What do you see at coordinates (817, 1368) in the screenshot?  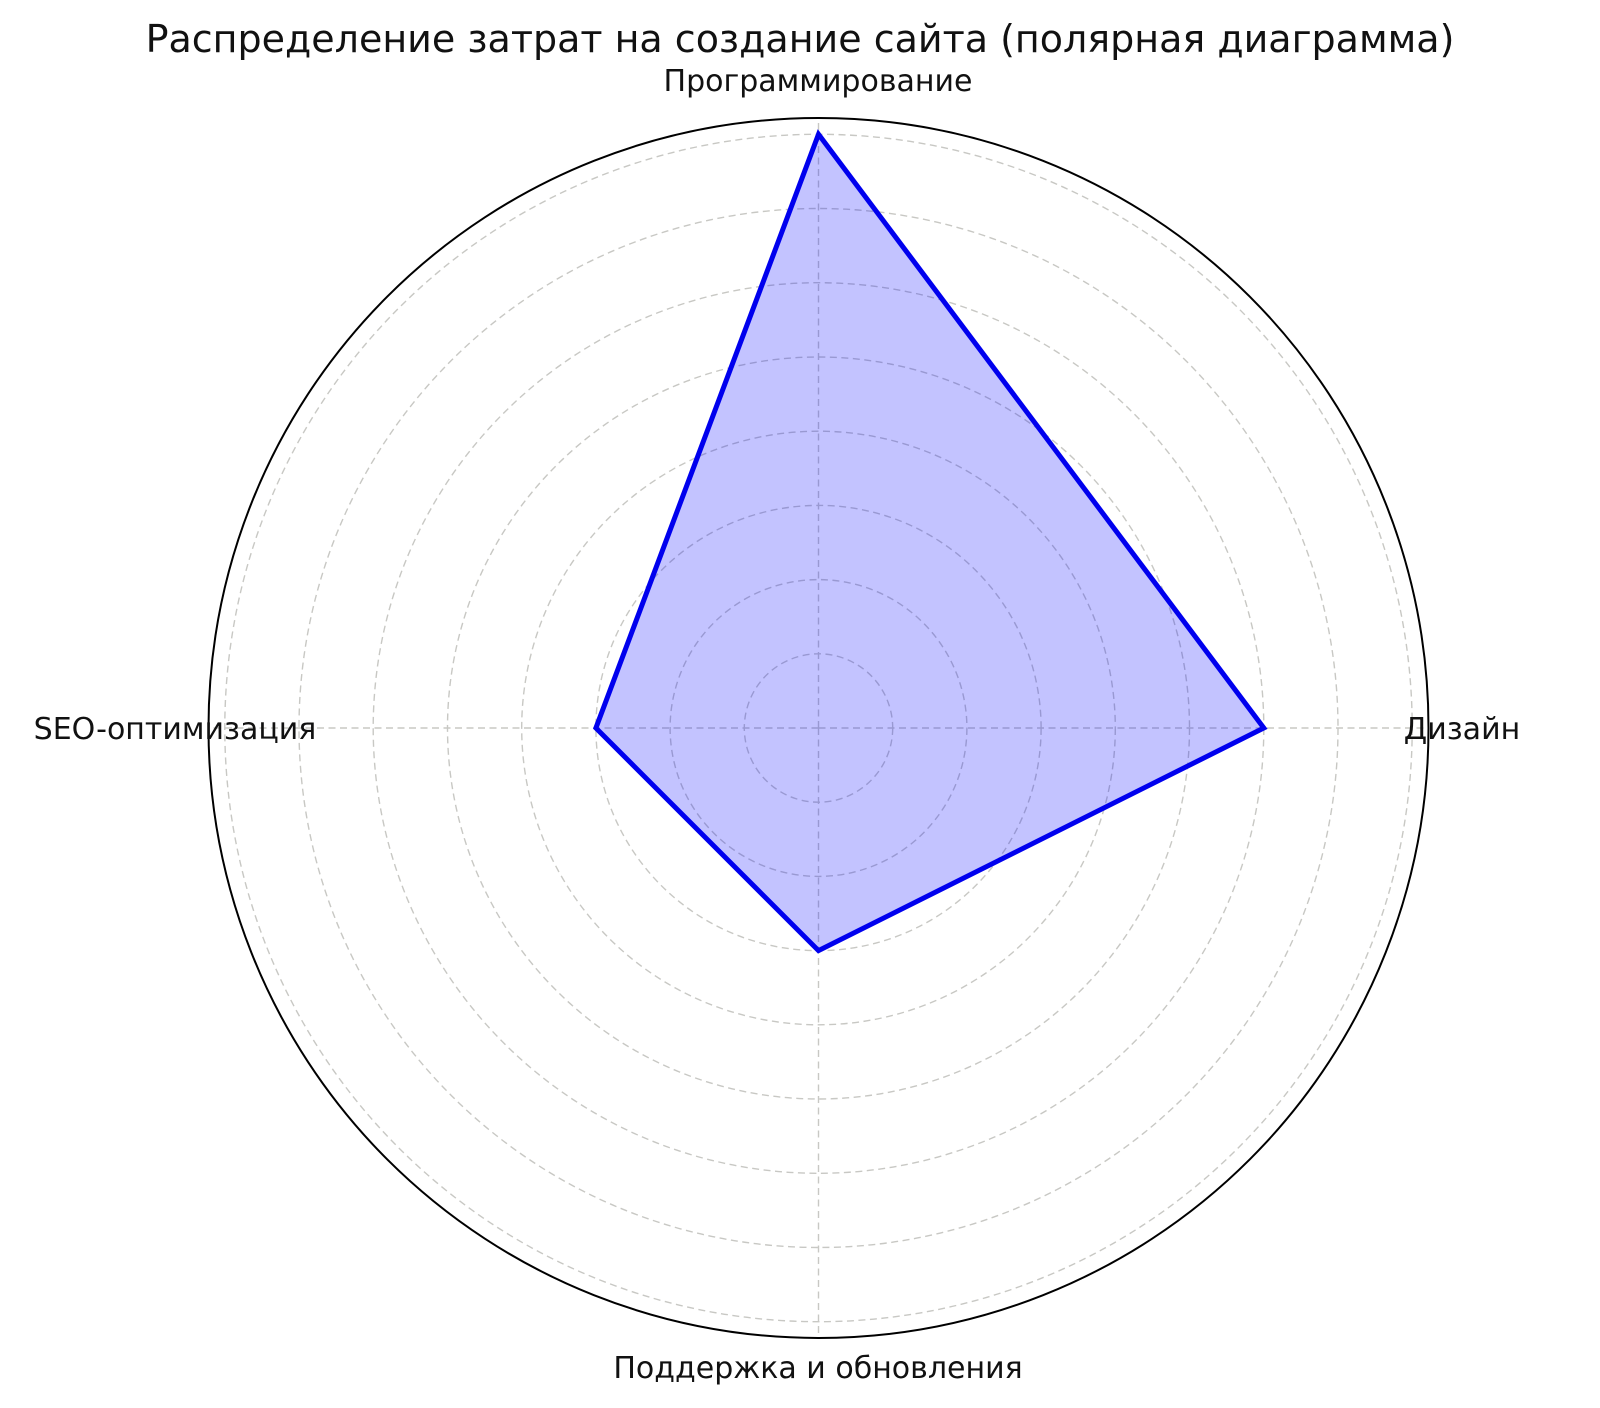 I see `axis-label-support-updates: Поддержка и обновления` at bounding box center [817, 1368].